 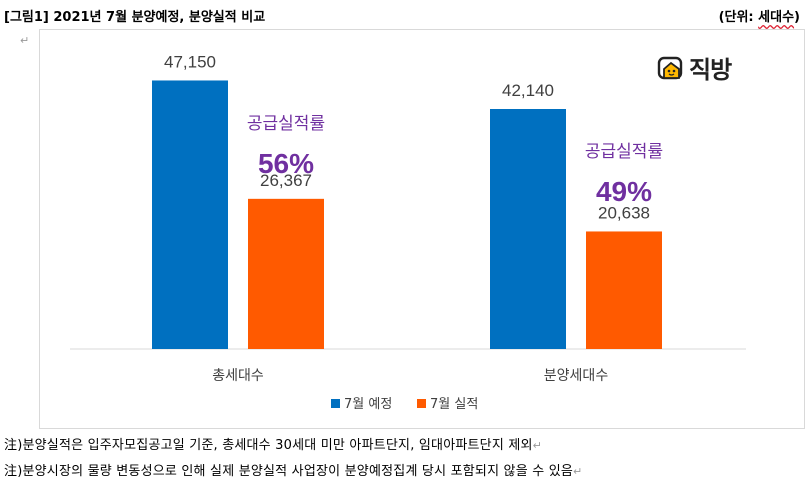 I want to click on unit-suffix: ), so click(x=797, y=17).